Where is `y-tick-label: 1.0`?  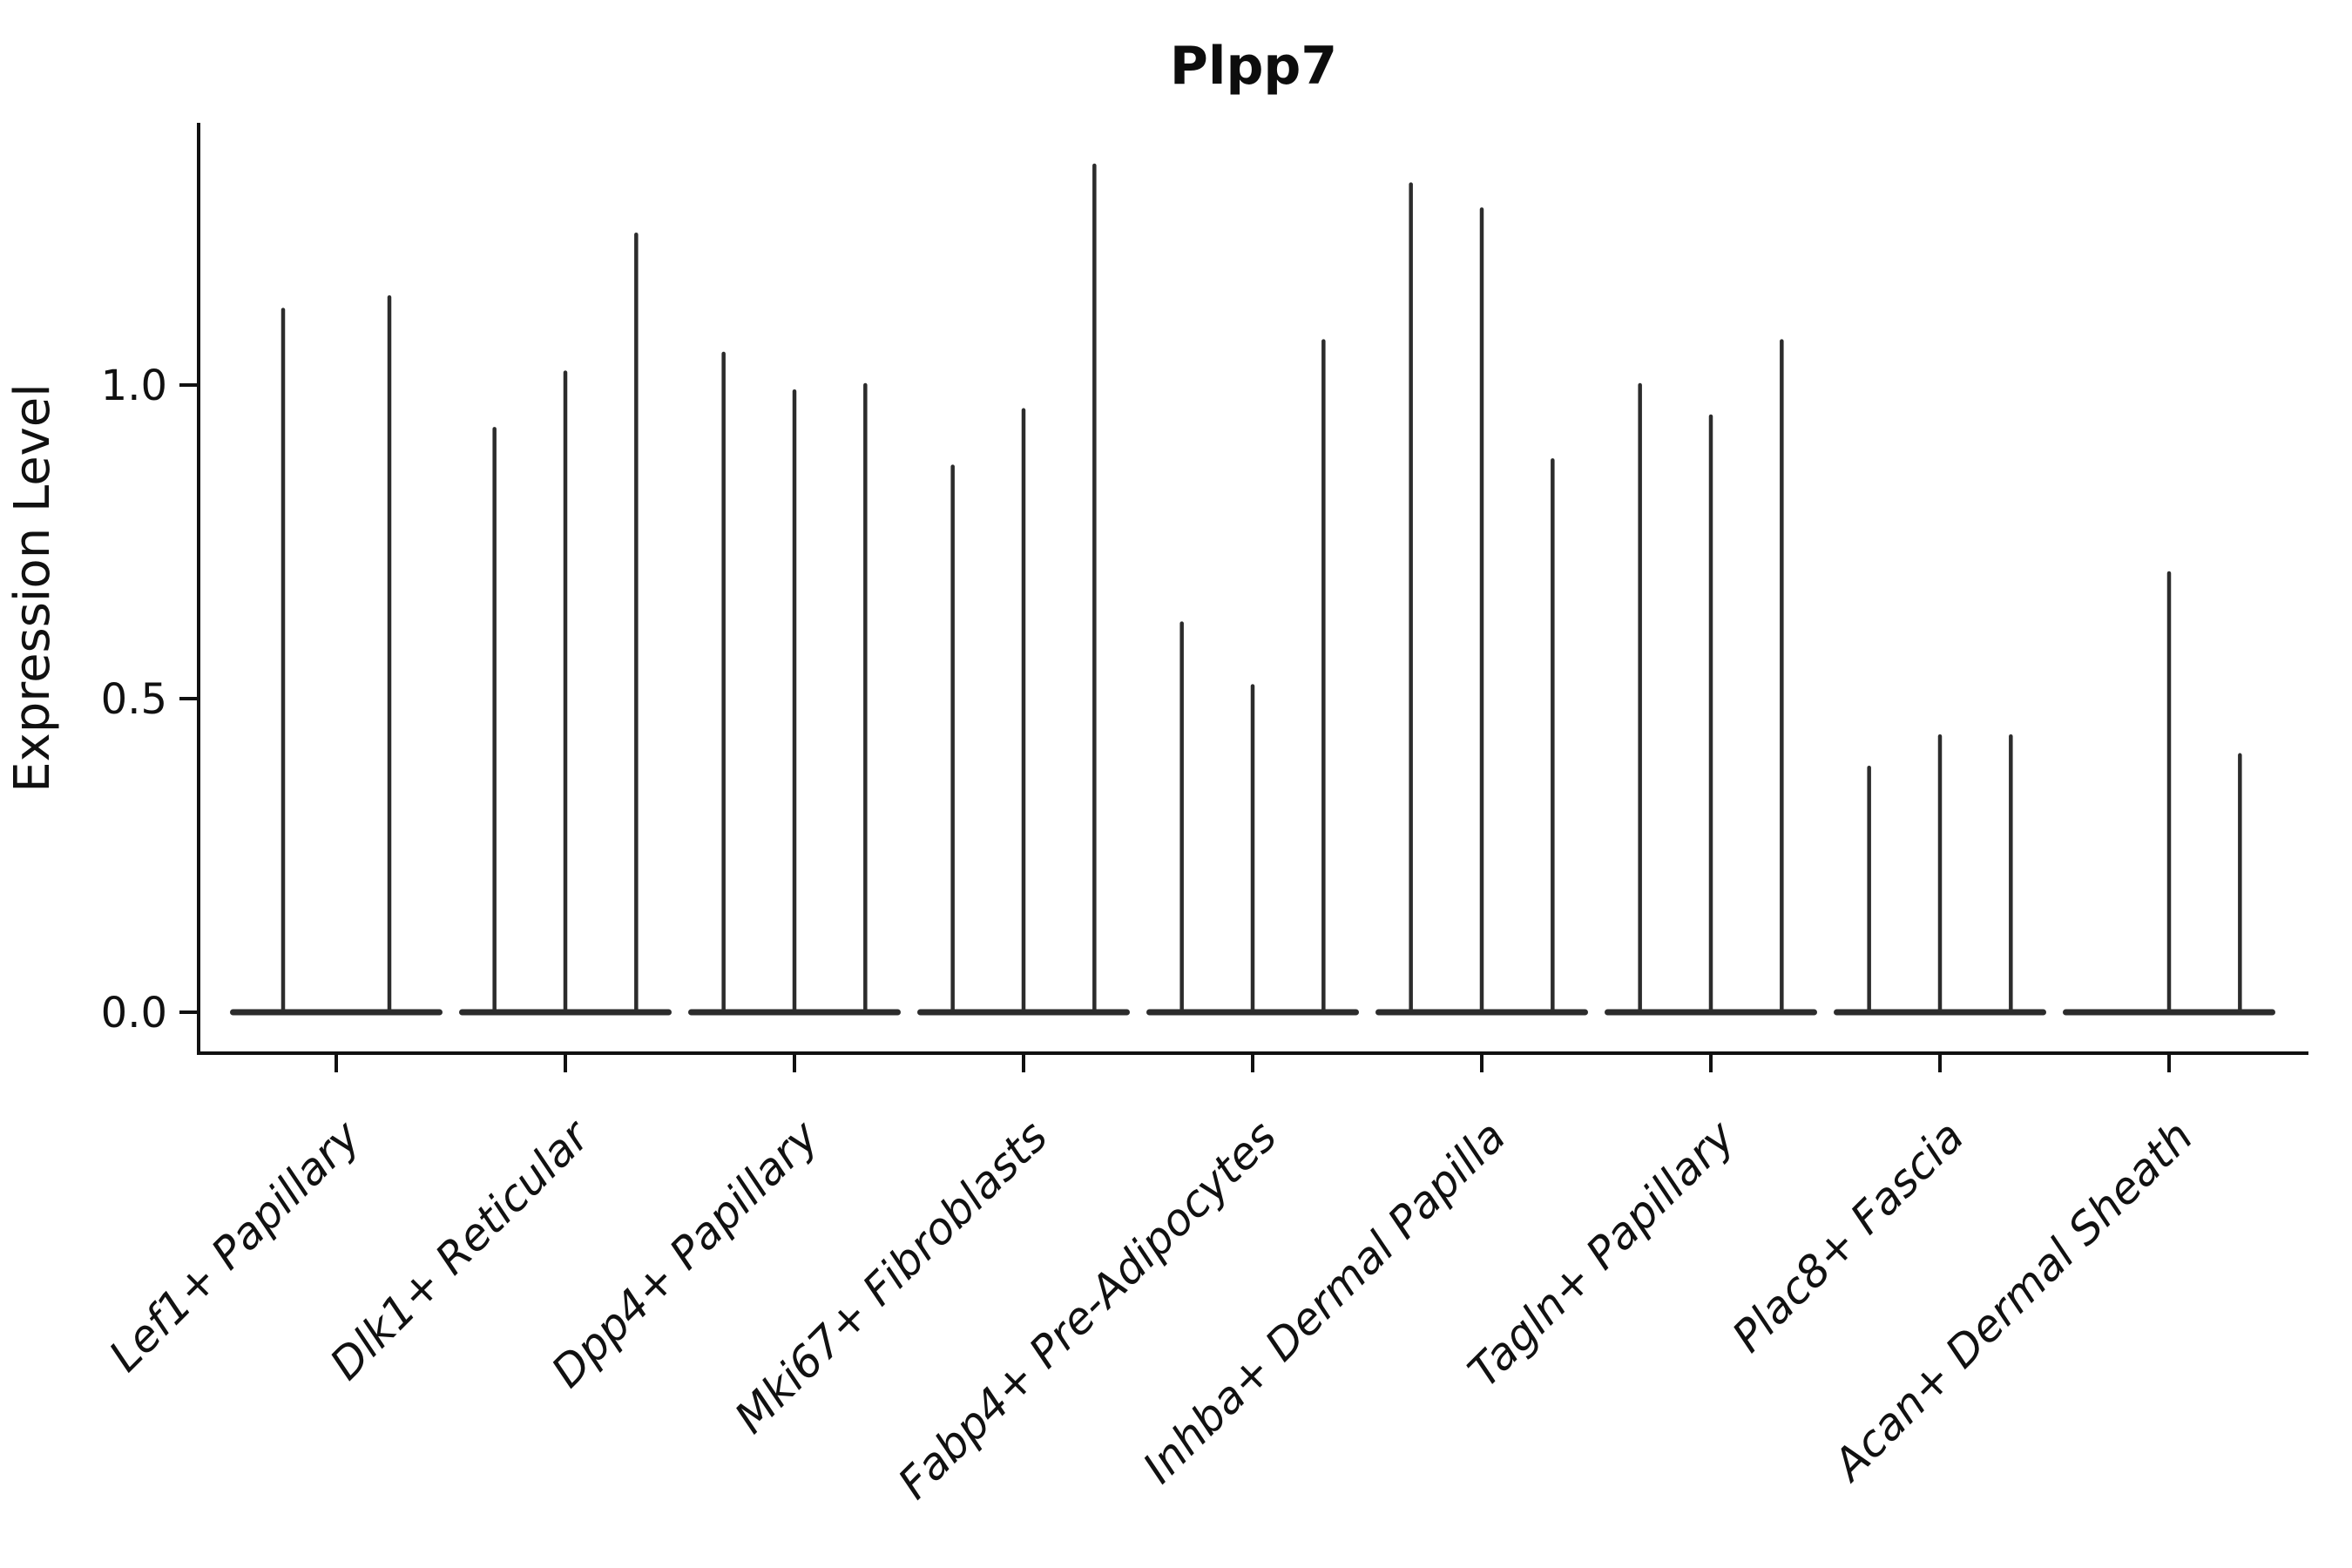 y-tick-label: 1.0 is located at coordinates (134, 386).